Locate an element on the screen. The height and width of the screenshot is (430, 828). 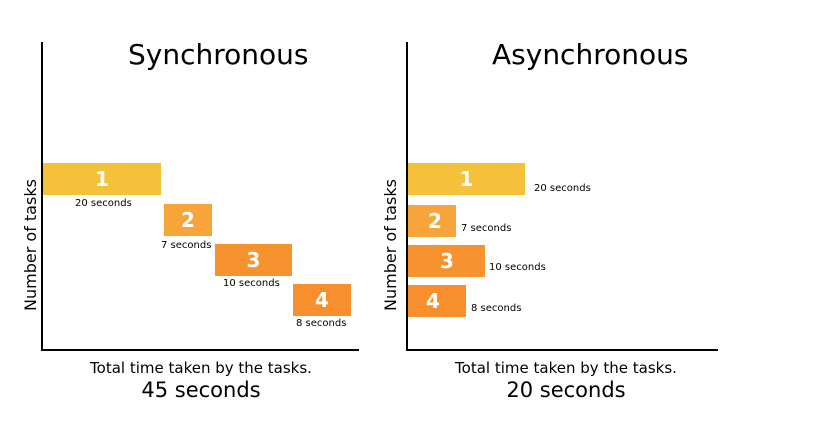
async-task-2-bar: 2 is located at coordinates (432, 221).